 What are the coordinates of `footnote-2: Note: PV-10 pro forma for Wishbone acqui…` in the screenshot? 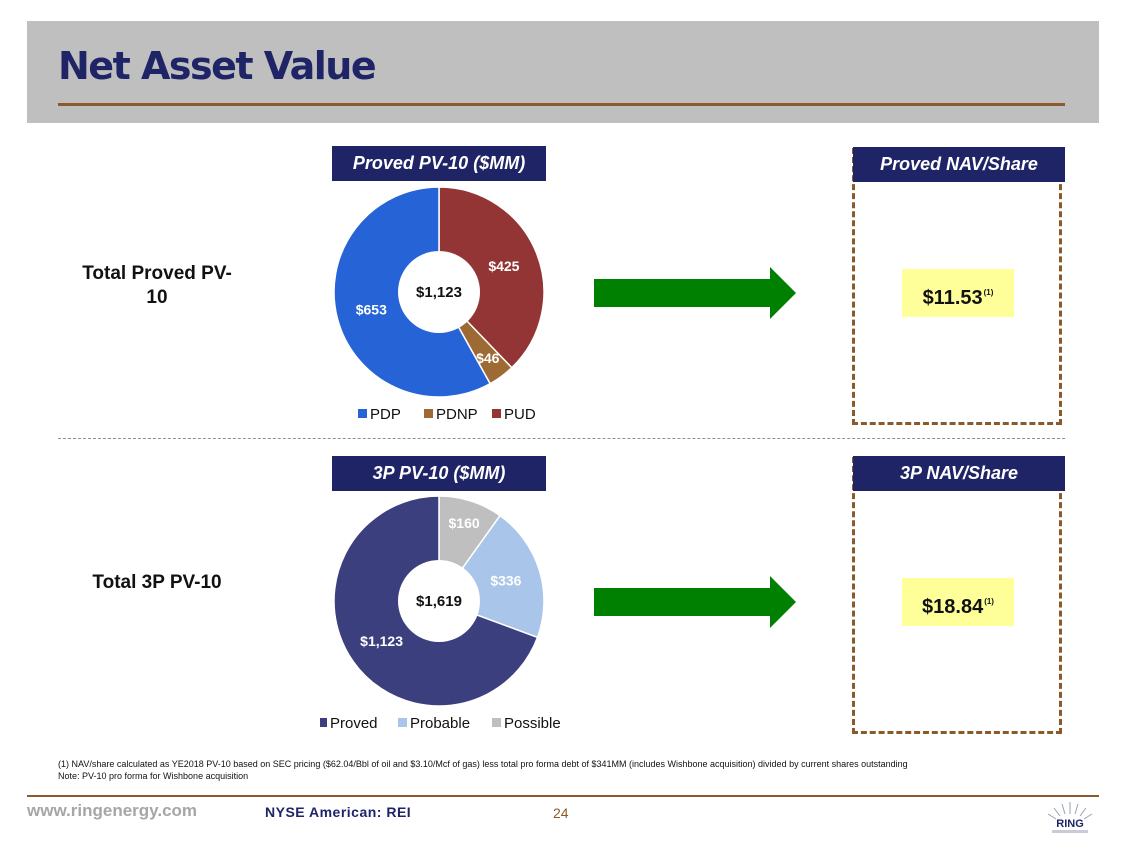 It's located at (153, 776).